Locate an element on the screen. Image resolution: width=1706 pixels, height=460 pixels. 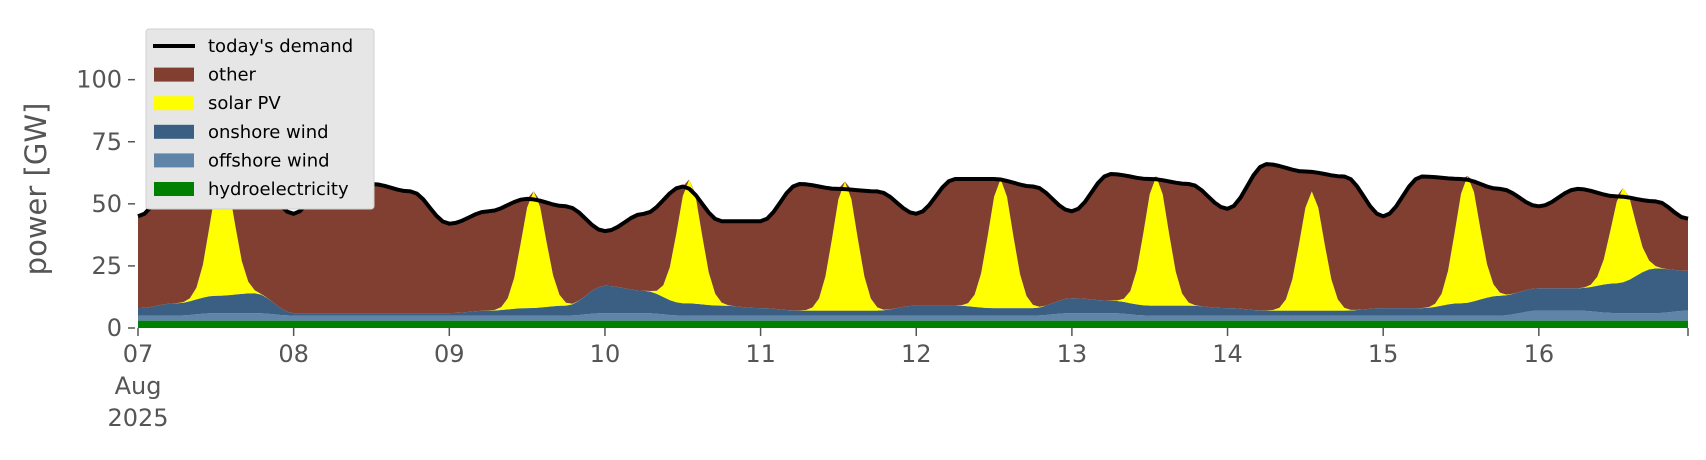
legend-swatch-offshore-wind is located at coordinates (174, 160).